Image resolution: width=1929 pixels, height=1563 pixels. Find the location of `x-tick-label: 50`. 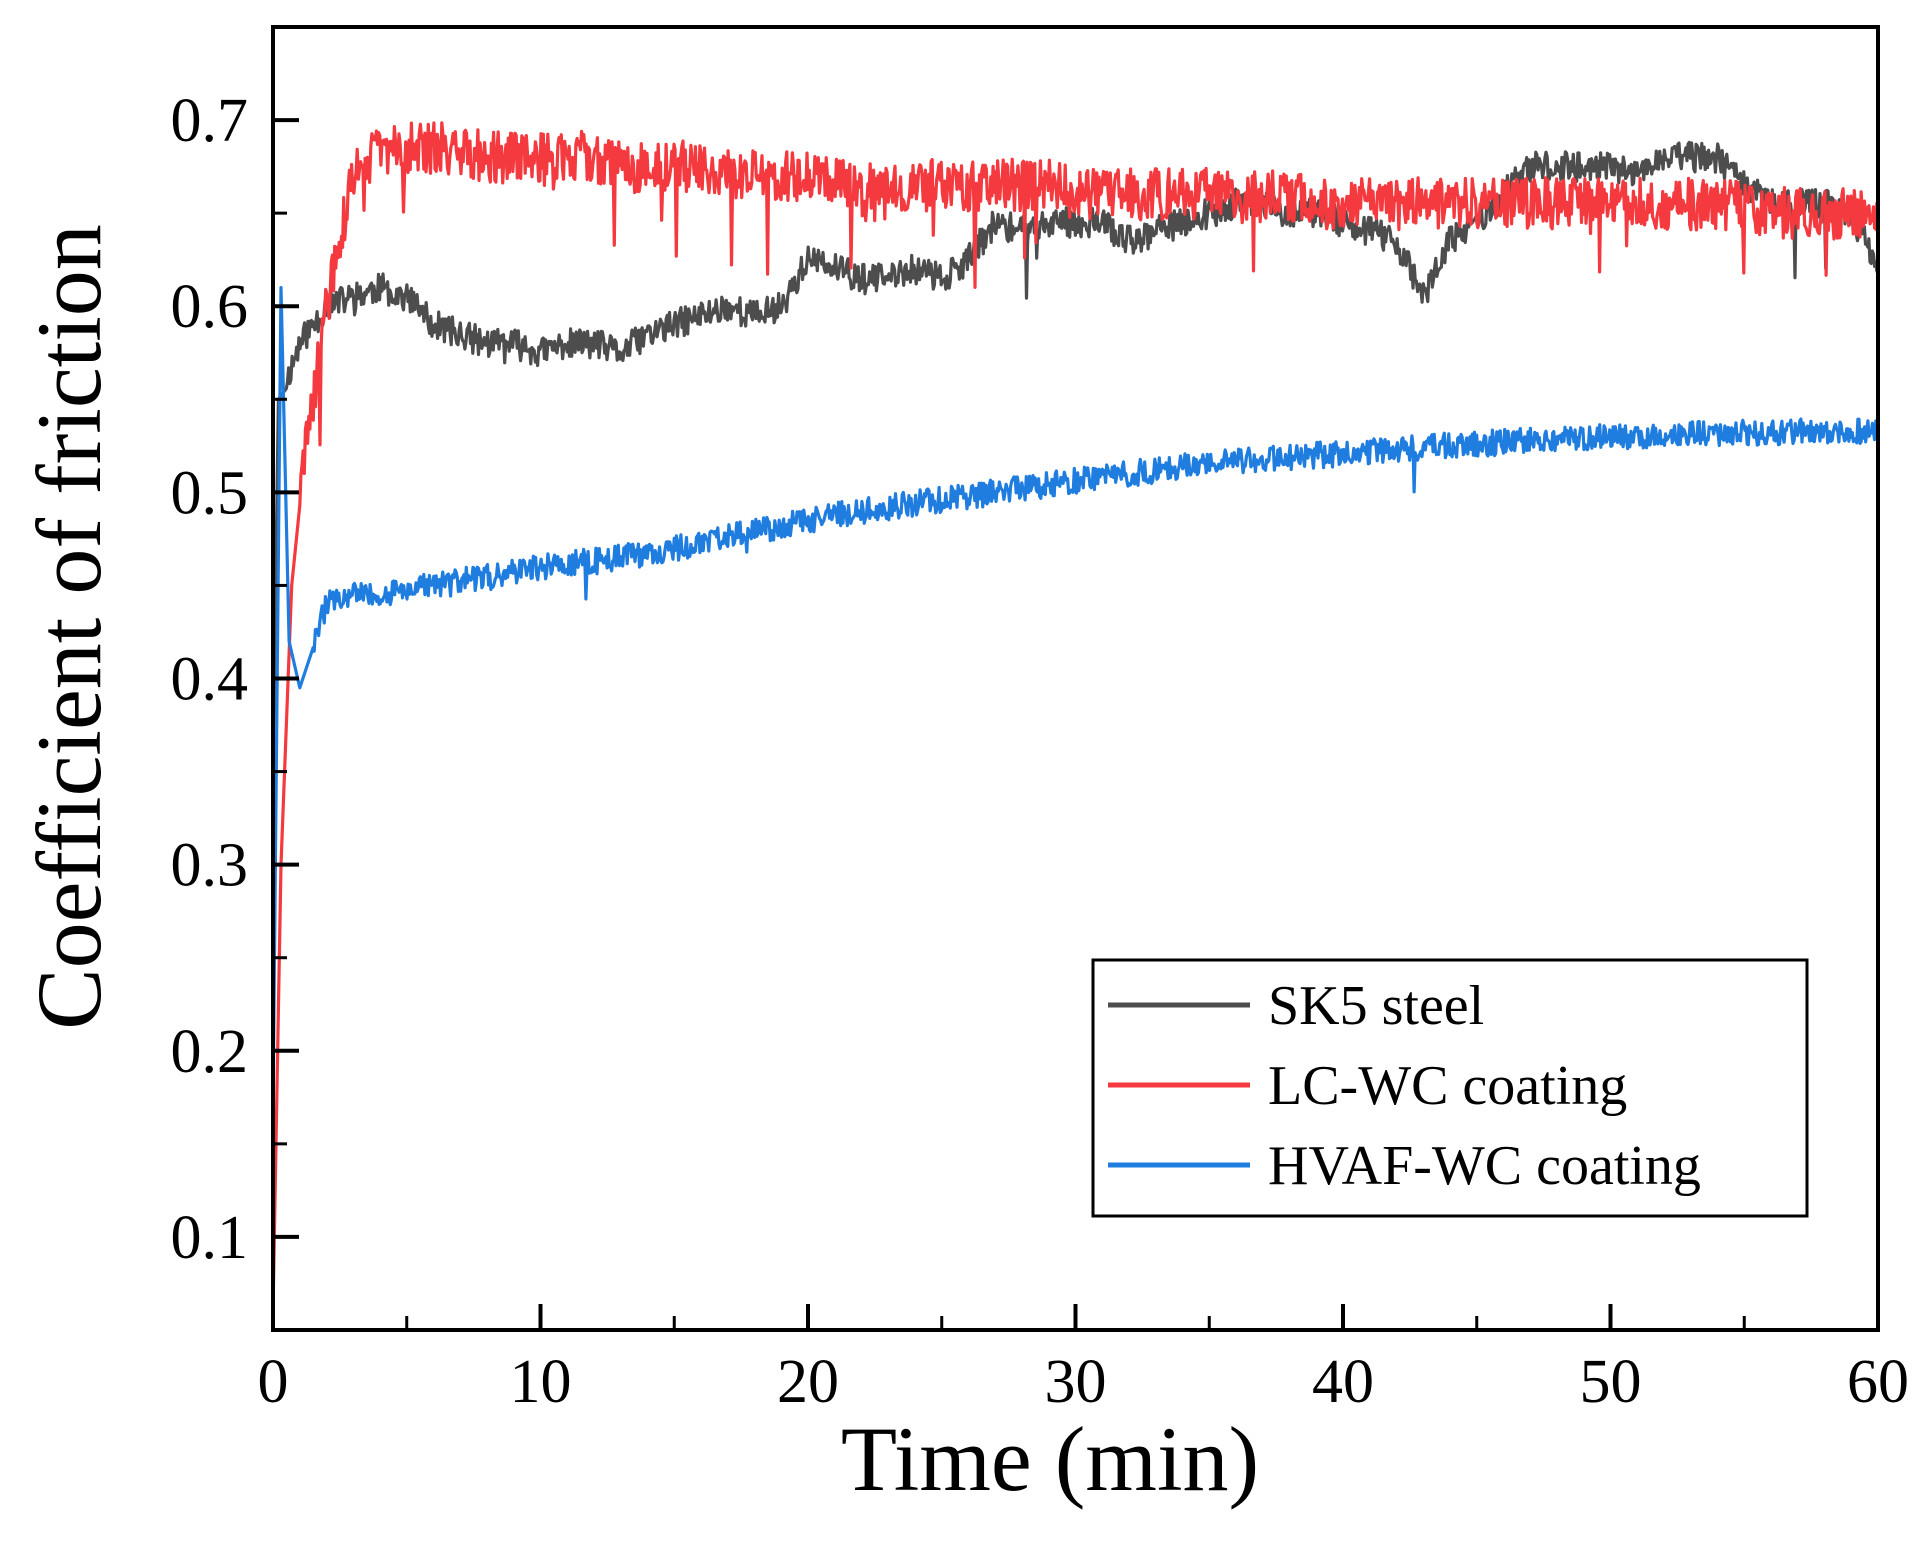

x-tick-label: 50 is located at coordinates (1611, 1382).